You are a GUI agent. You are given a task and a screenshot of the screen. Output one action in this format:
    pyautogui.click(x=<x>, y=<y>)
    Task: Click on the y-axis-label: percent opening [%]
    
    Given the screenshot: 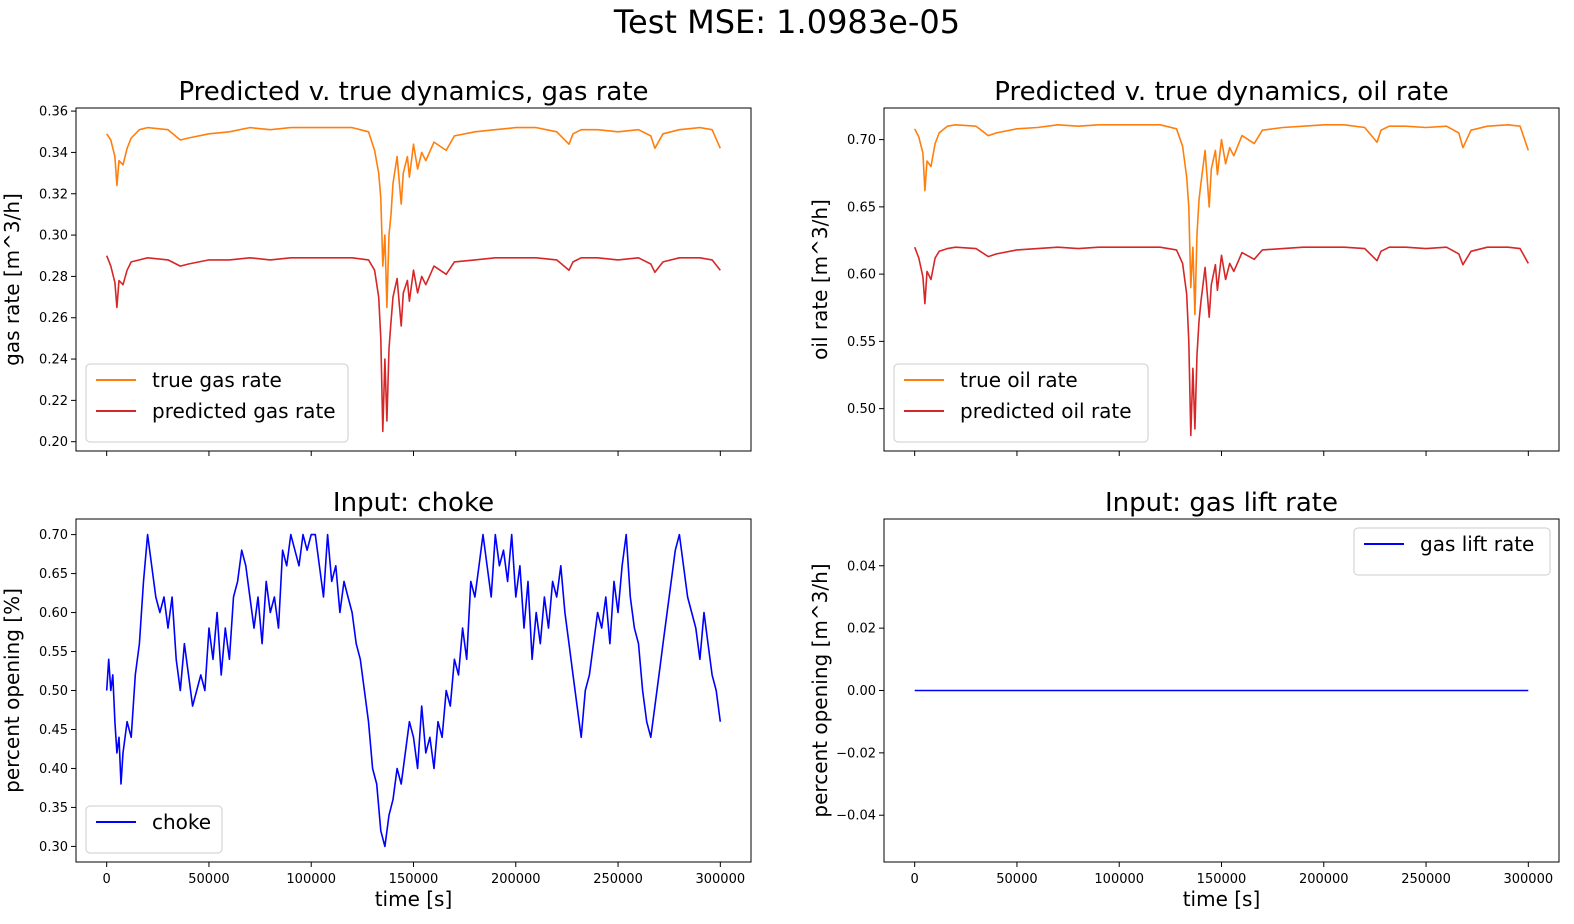 What is the action you would take?
    pyautogui.click(x=12, y=690)
    